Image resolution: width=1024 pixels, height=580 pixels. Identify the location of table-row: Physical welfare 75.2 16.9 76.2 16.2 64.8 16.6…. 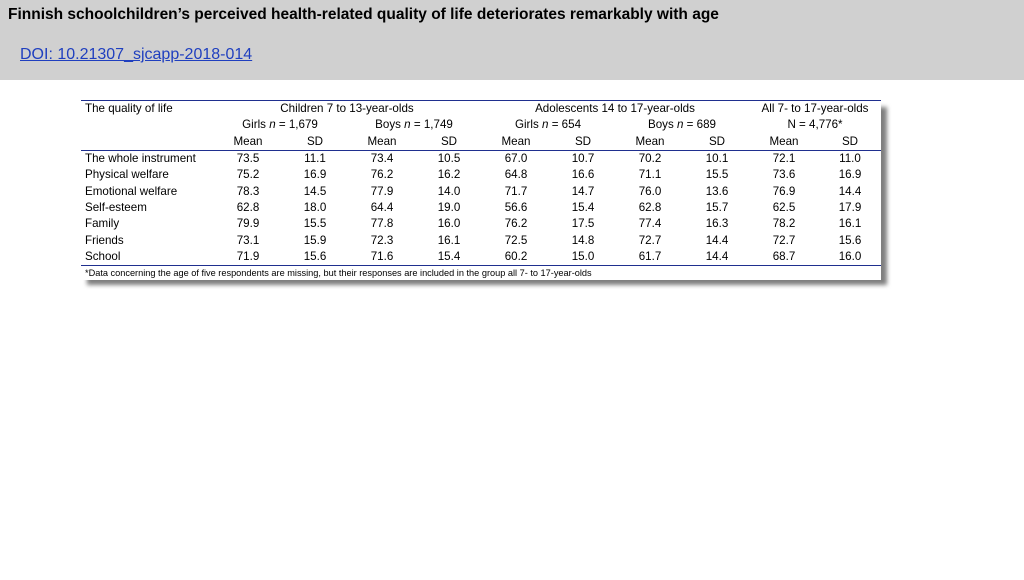
(481, 175).